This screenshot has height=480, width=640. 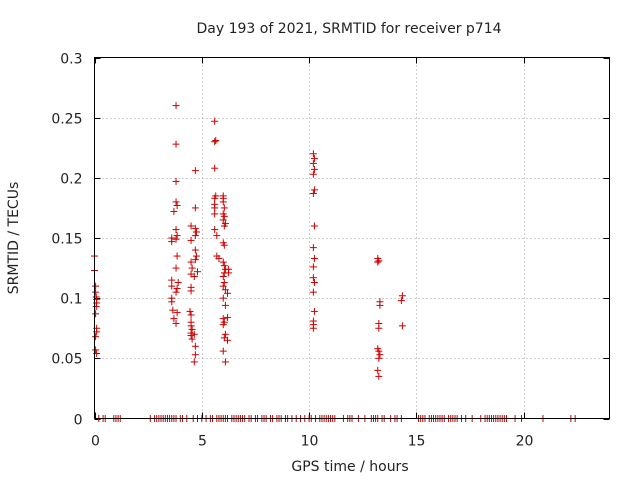 What do you see at coordinates (71, 60) in the screenshot?
I see `y-tick-label: 0.3` at bounding box center [71, 60].